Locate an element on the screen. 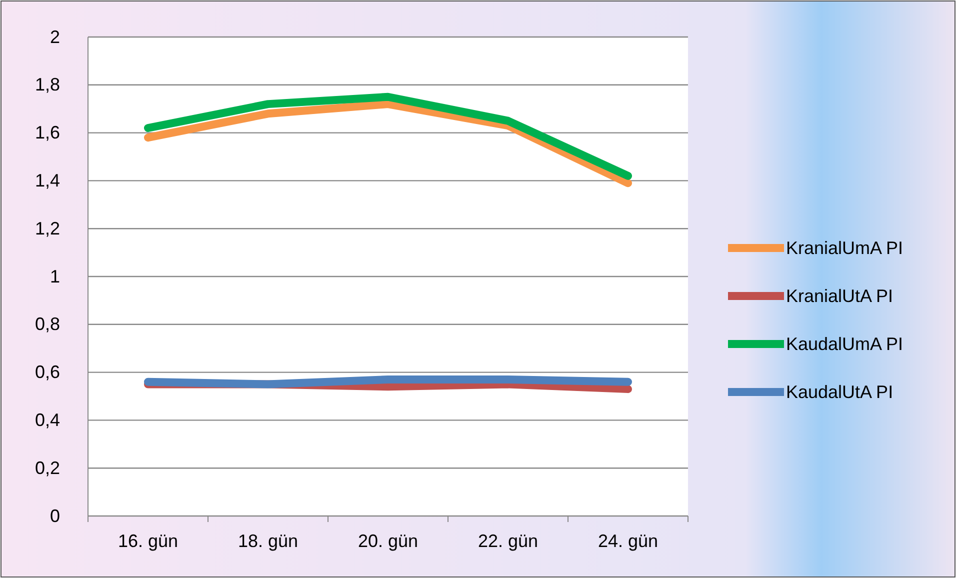 The width and height of the screenshot is (958, 580). y-tick-label: 1,4 is located at coordinates (47, 180).